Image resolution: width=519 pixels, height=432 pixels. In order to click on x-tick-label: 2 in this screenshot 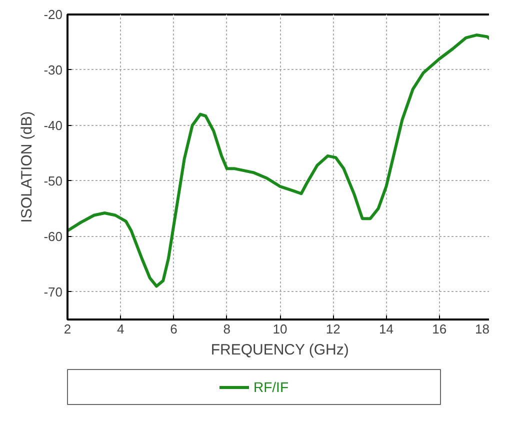, I will do `click(68, 329)`.